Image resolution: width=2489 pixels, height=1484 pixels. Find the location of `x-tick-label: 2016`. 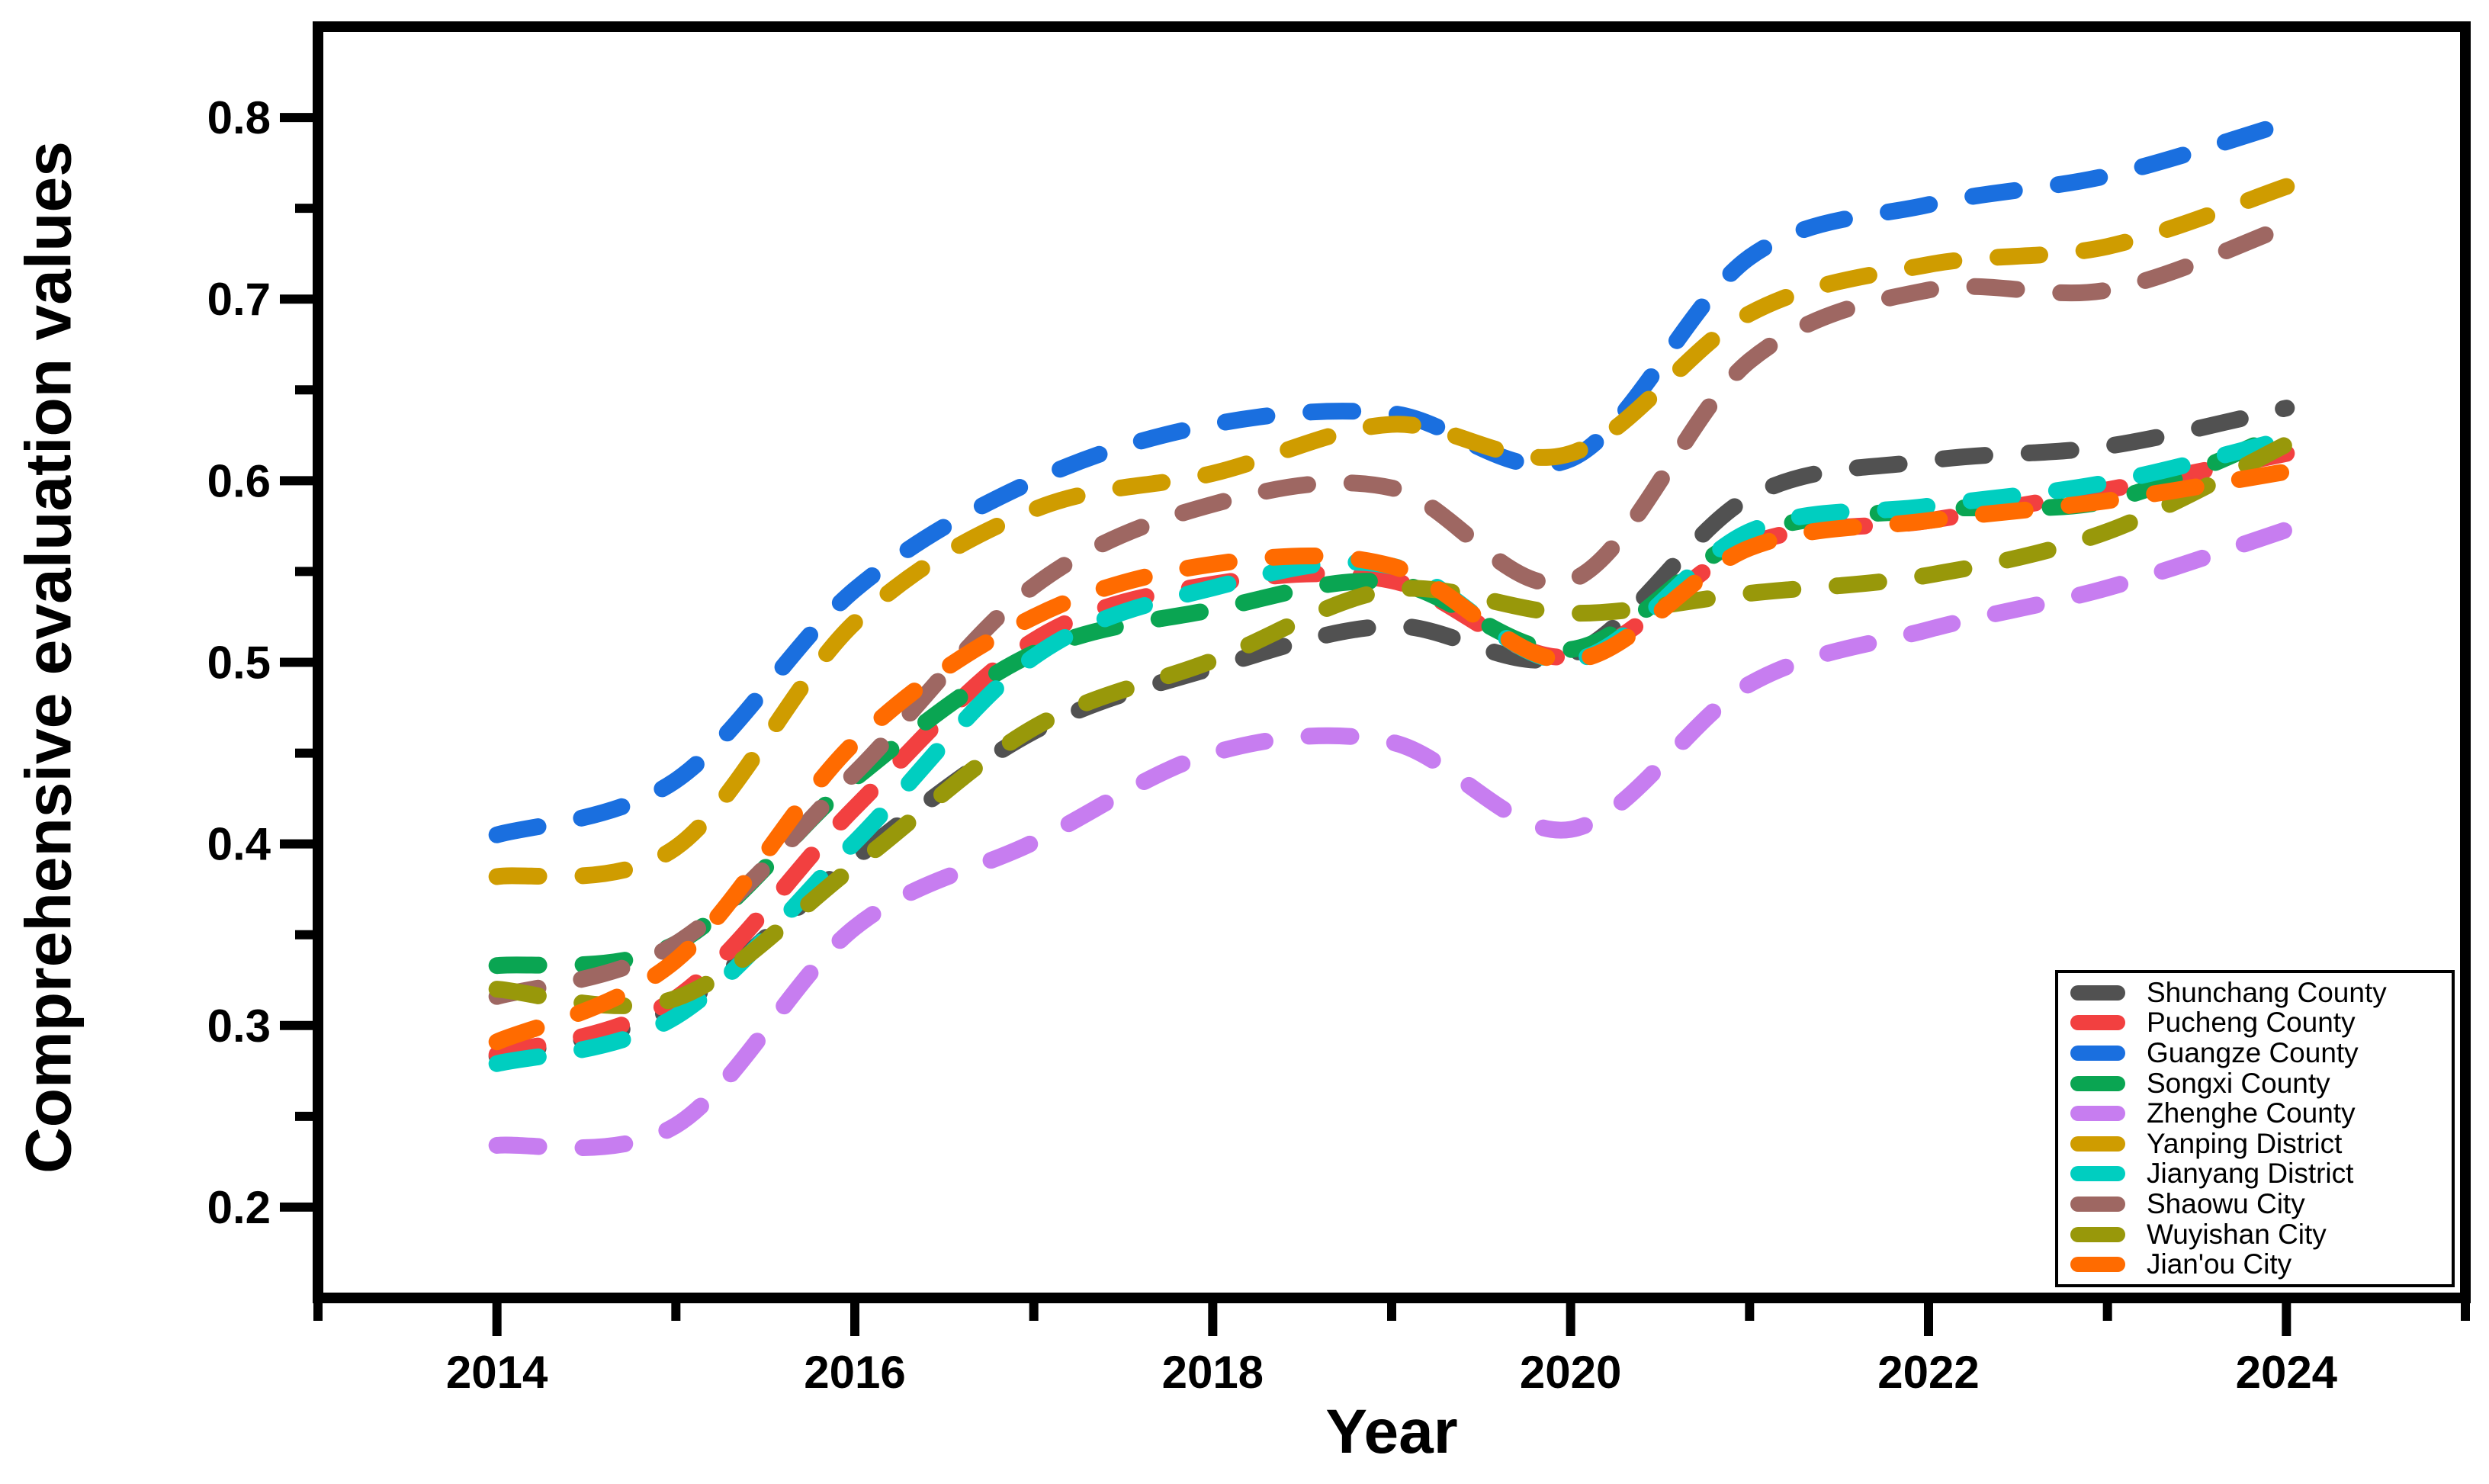

x-tick-label: 2016 is located at coordinates (854, 1372).